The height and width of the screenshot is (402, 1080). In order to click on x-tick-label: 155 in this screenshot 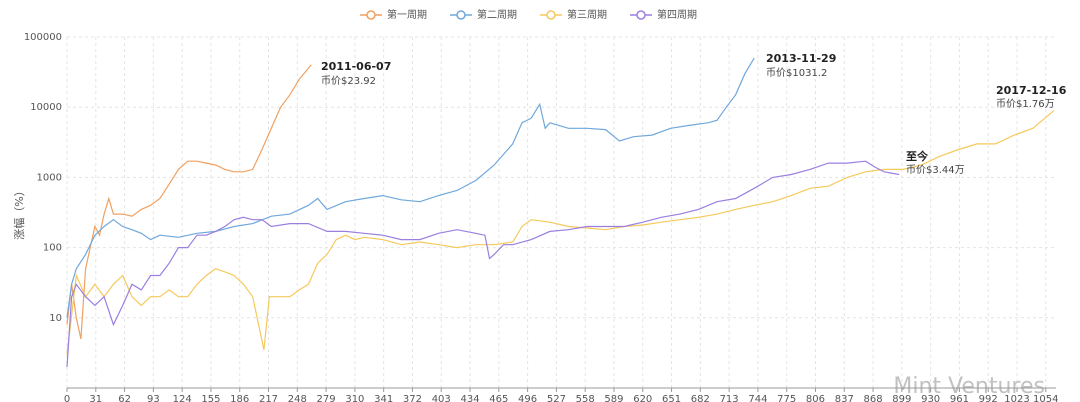, I will do `click(210, 398)`.